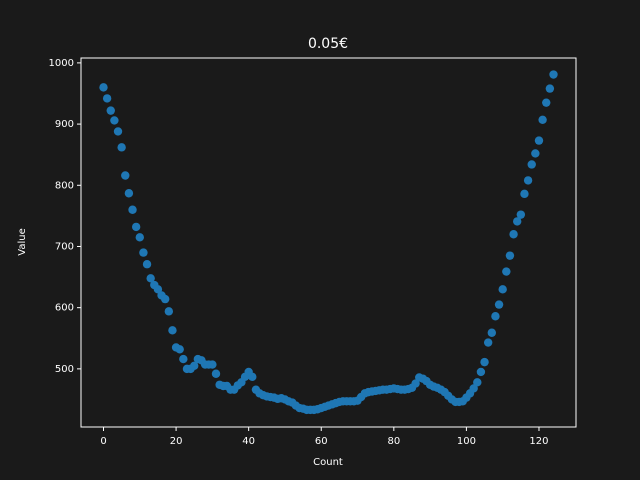 The image size is (640, 480). I want to click on x-tick-label: 80, so click(393, 441).